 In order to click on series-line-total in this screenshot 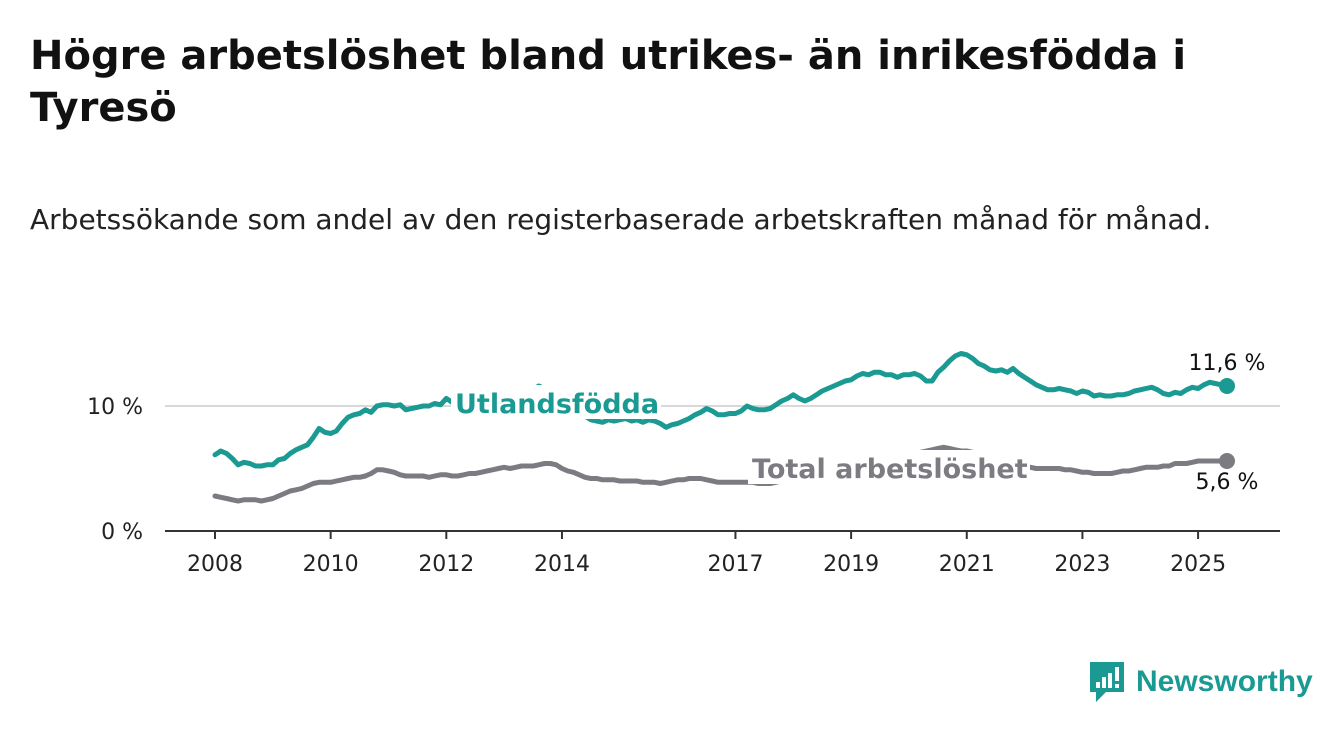, I will do `click(721, 474)`.